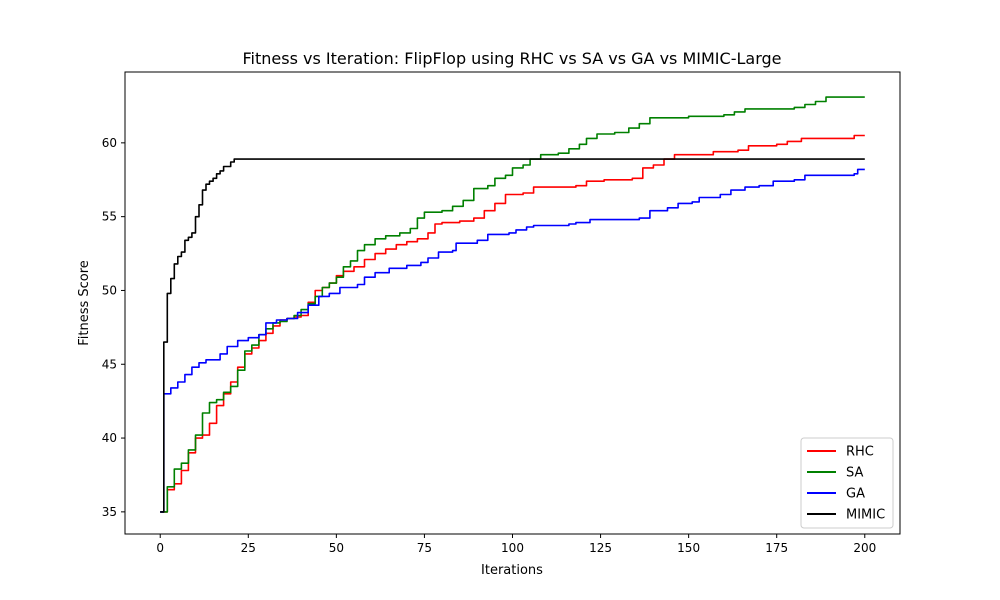  What do you see at coordinates (776, 548) in the screenshot?
I see `x-tick-label: 175` at bounding box center [776, 548].